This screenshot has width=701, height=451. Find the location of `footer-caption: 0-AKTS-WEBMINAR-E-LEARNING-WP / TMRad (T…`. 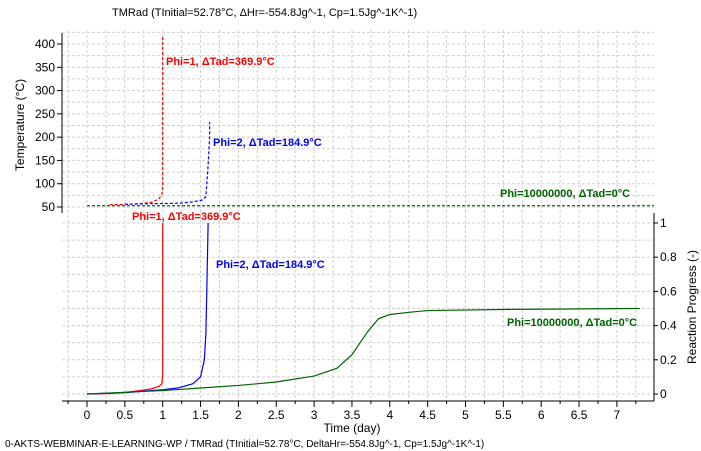

footer-caption: 0-AKTS-WEBMINAR-E-LEARNING-WP / TMRad (T… is located at coordinates (244, 444).